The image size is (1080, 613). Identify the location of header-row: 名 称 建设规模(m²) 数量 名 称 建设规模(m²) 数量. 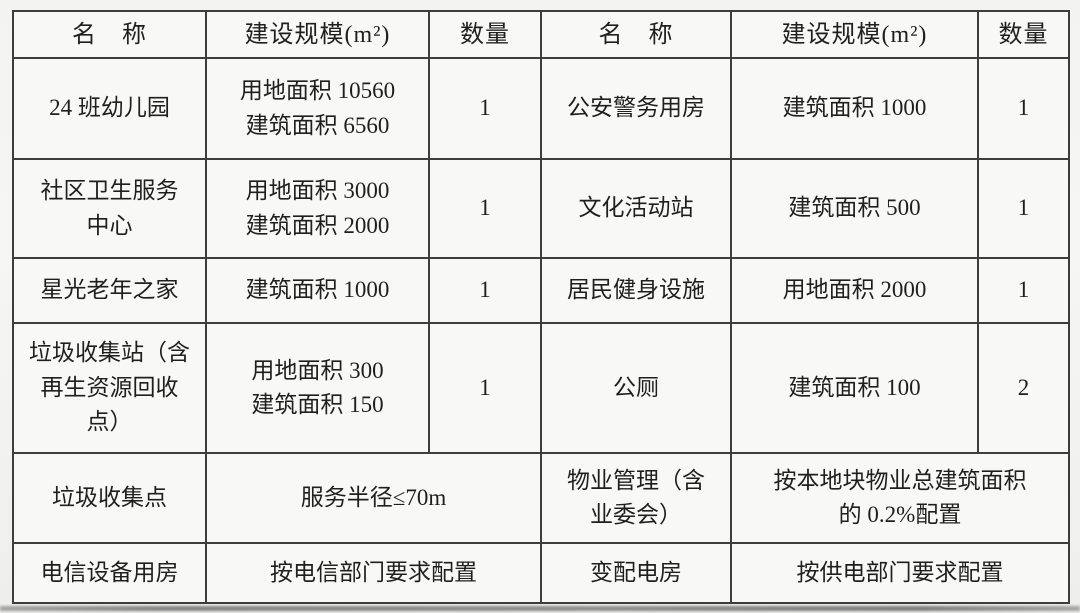
(541, 34).